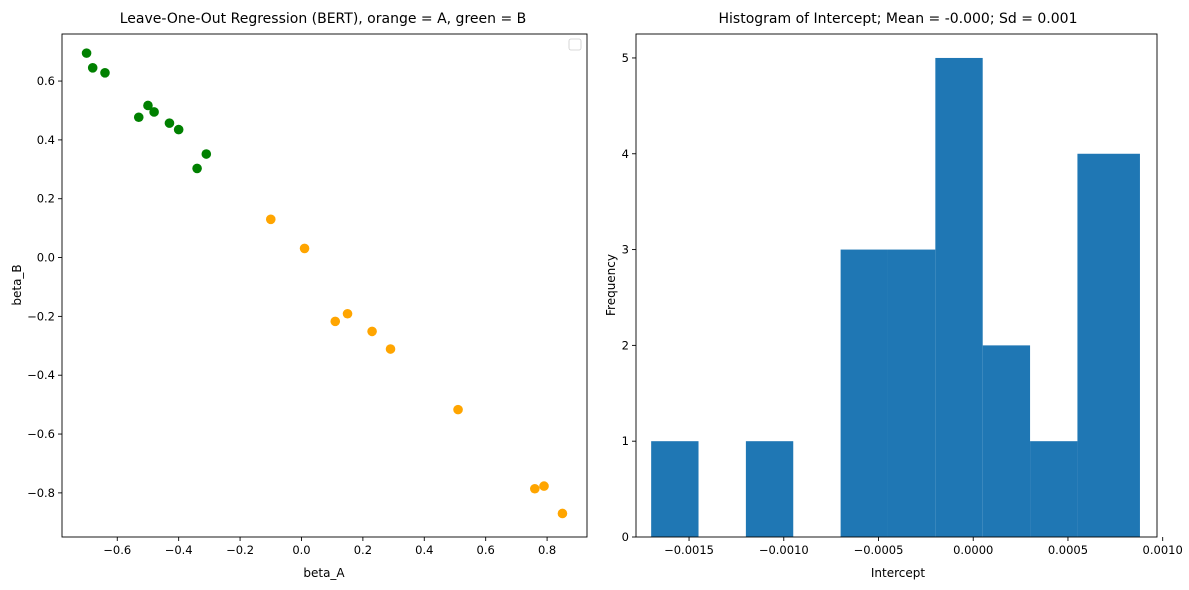 This screenshot has width=1189, height=590. What do you see at coordinates (547, 550) in the screenshot?
I see `scatter-x-tick-label: 0.8` at bounding box center [547, 550].